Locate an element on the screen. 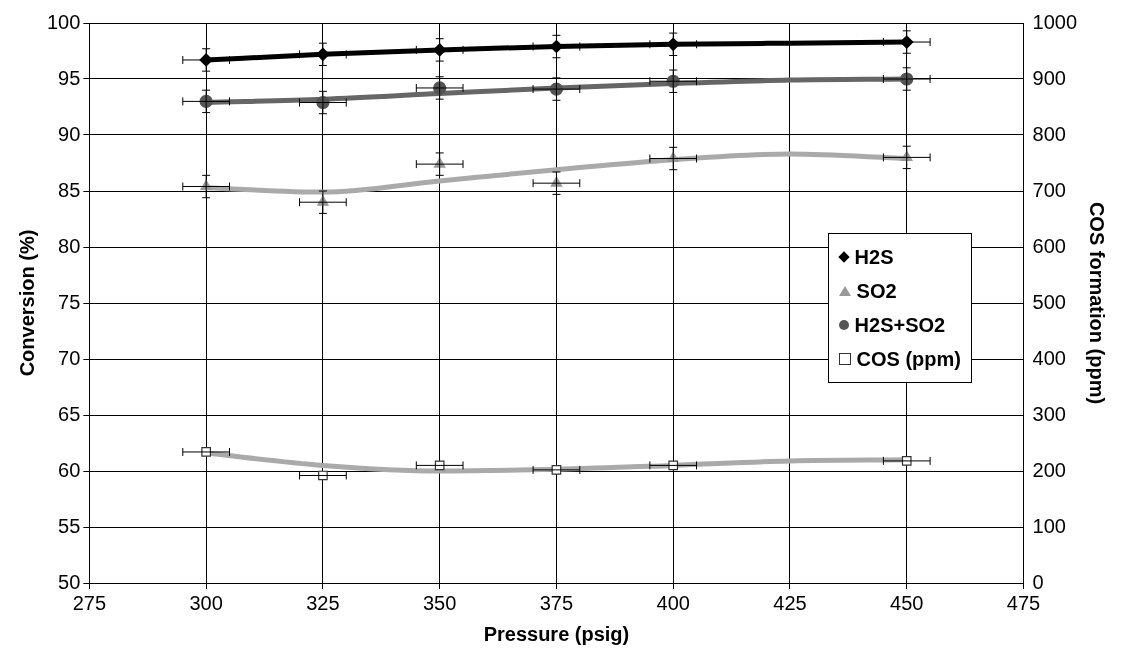  y-tick-label: 55 is located at coordinates (69, 525).